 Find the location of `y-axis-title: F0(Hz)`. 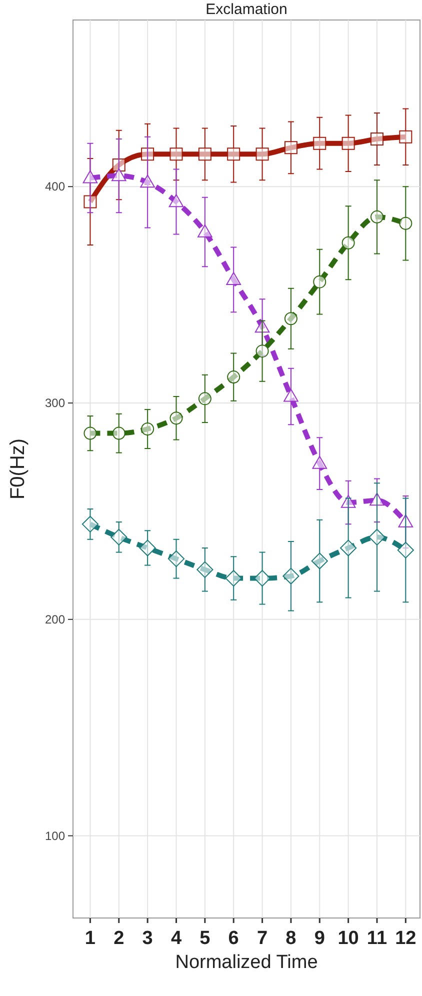

y-axis-title: F0(Hz) is located at coordinates (18, 469).